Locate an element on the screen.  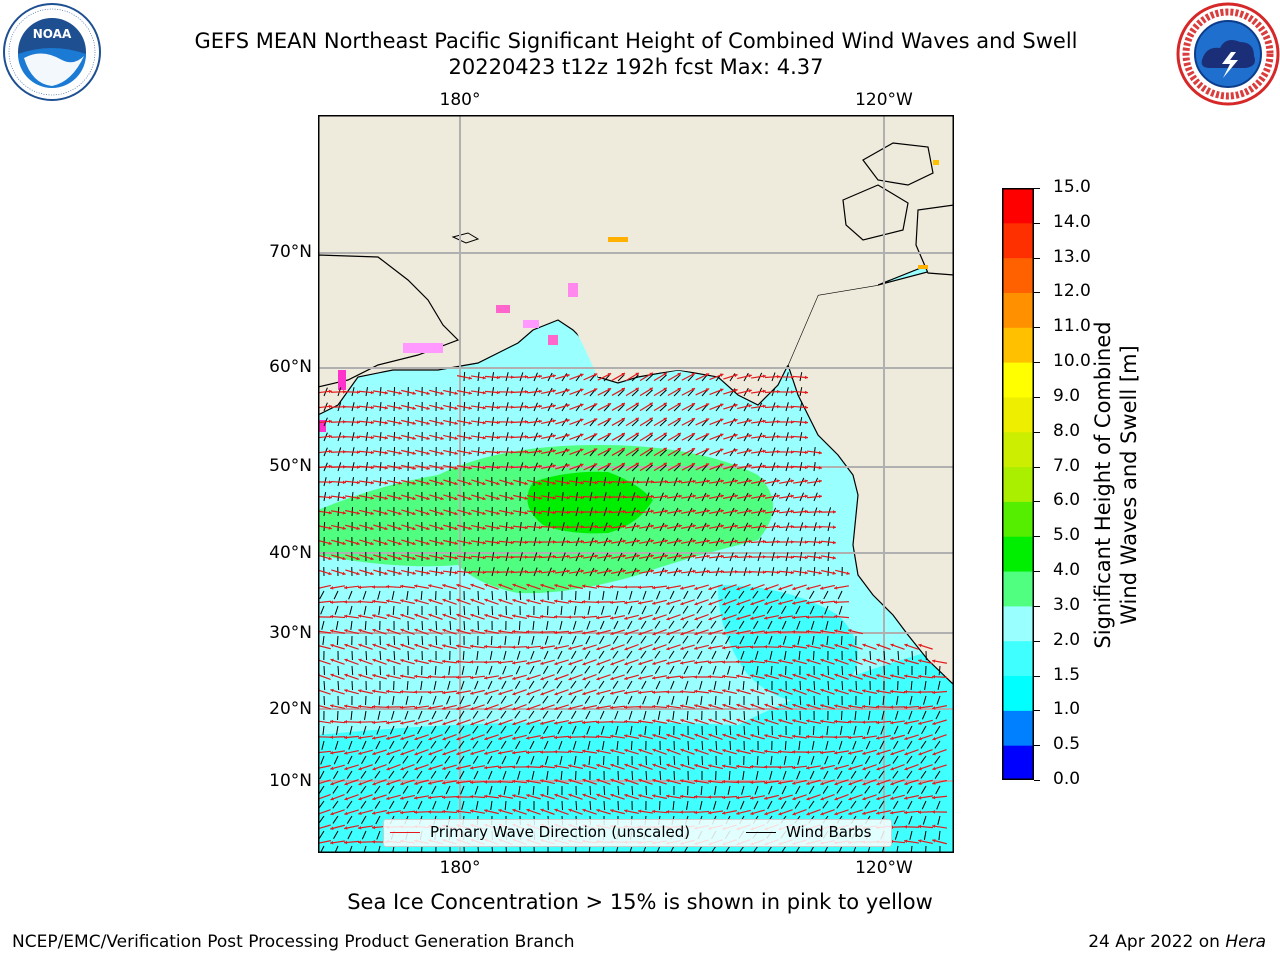
colorbar-tick-3.0: 3.0 is located at coordinates (1067, 604).